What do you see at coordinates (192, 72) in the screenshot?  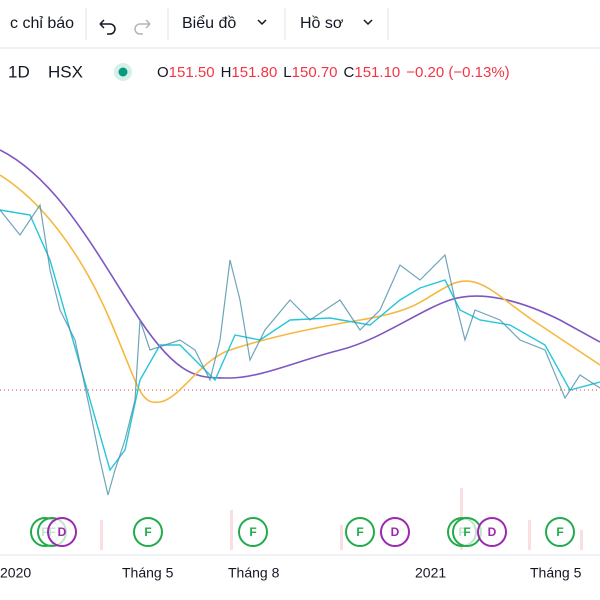 I see `ohlc-value: 151.50` at bounding box center [192, 72].